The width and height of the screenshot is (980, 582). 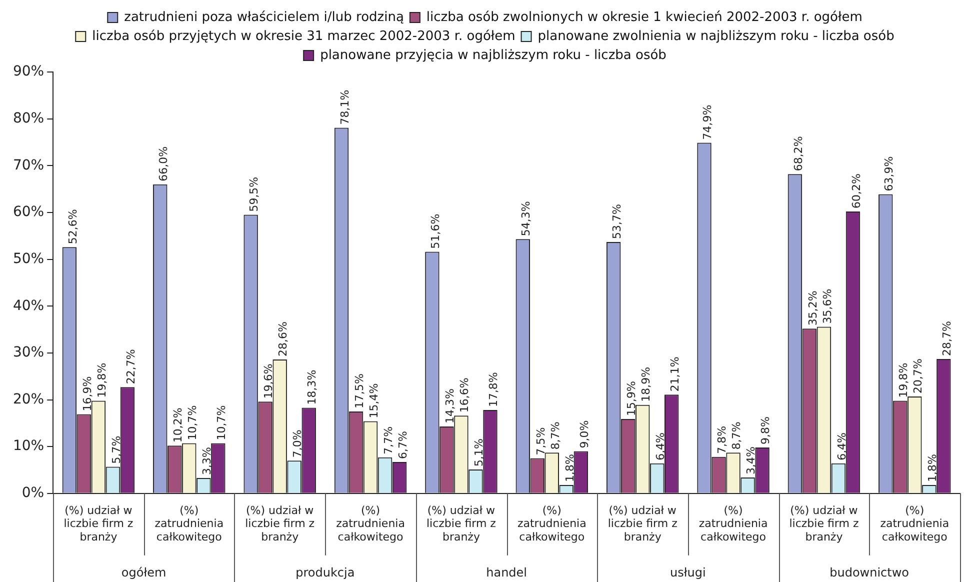 I want to click on data-label: 10,2%, so click(x=178, y=425).